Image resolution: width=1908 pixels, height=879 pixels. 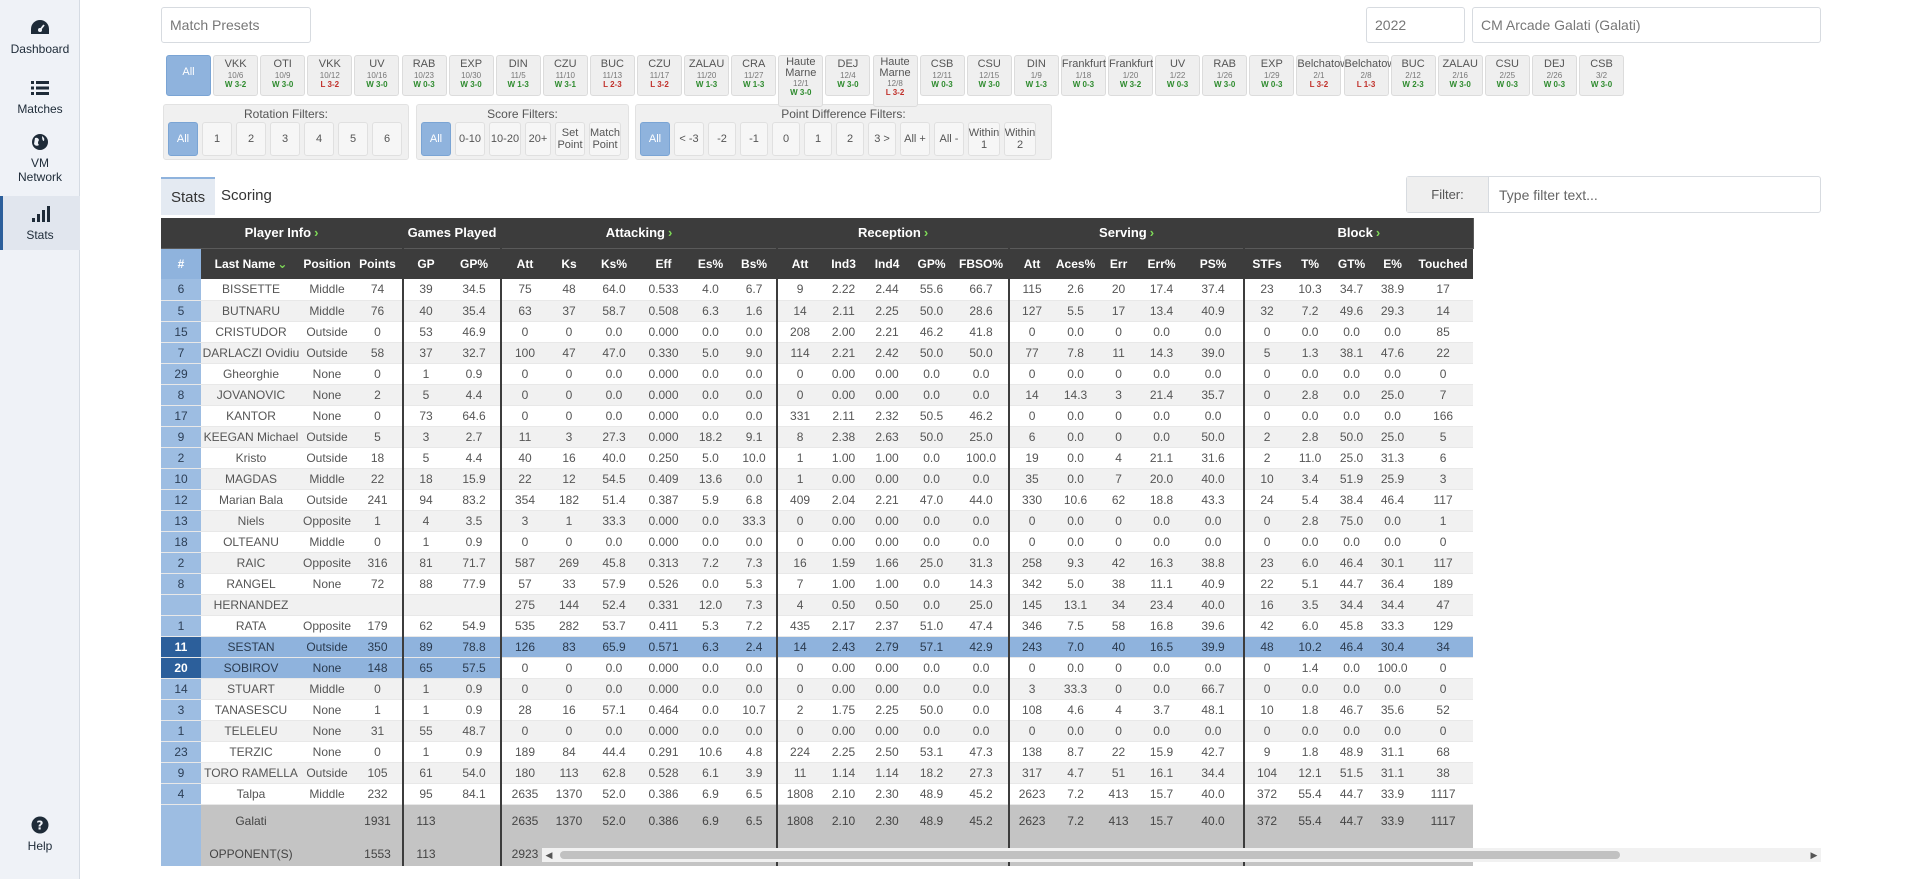 What do you see at coordinates (755, 263) in the screenshot?
I see `column-header: Bs%` at bounding box center [755, 263].